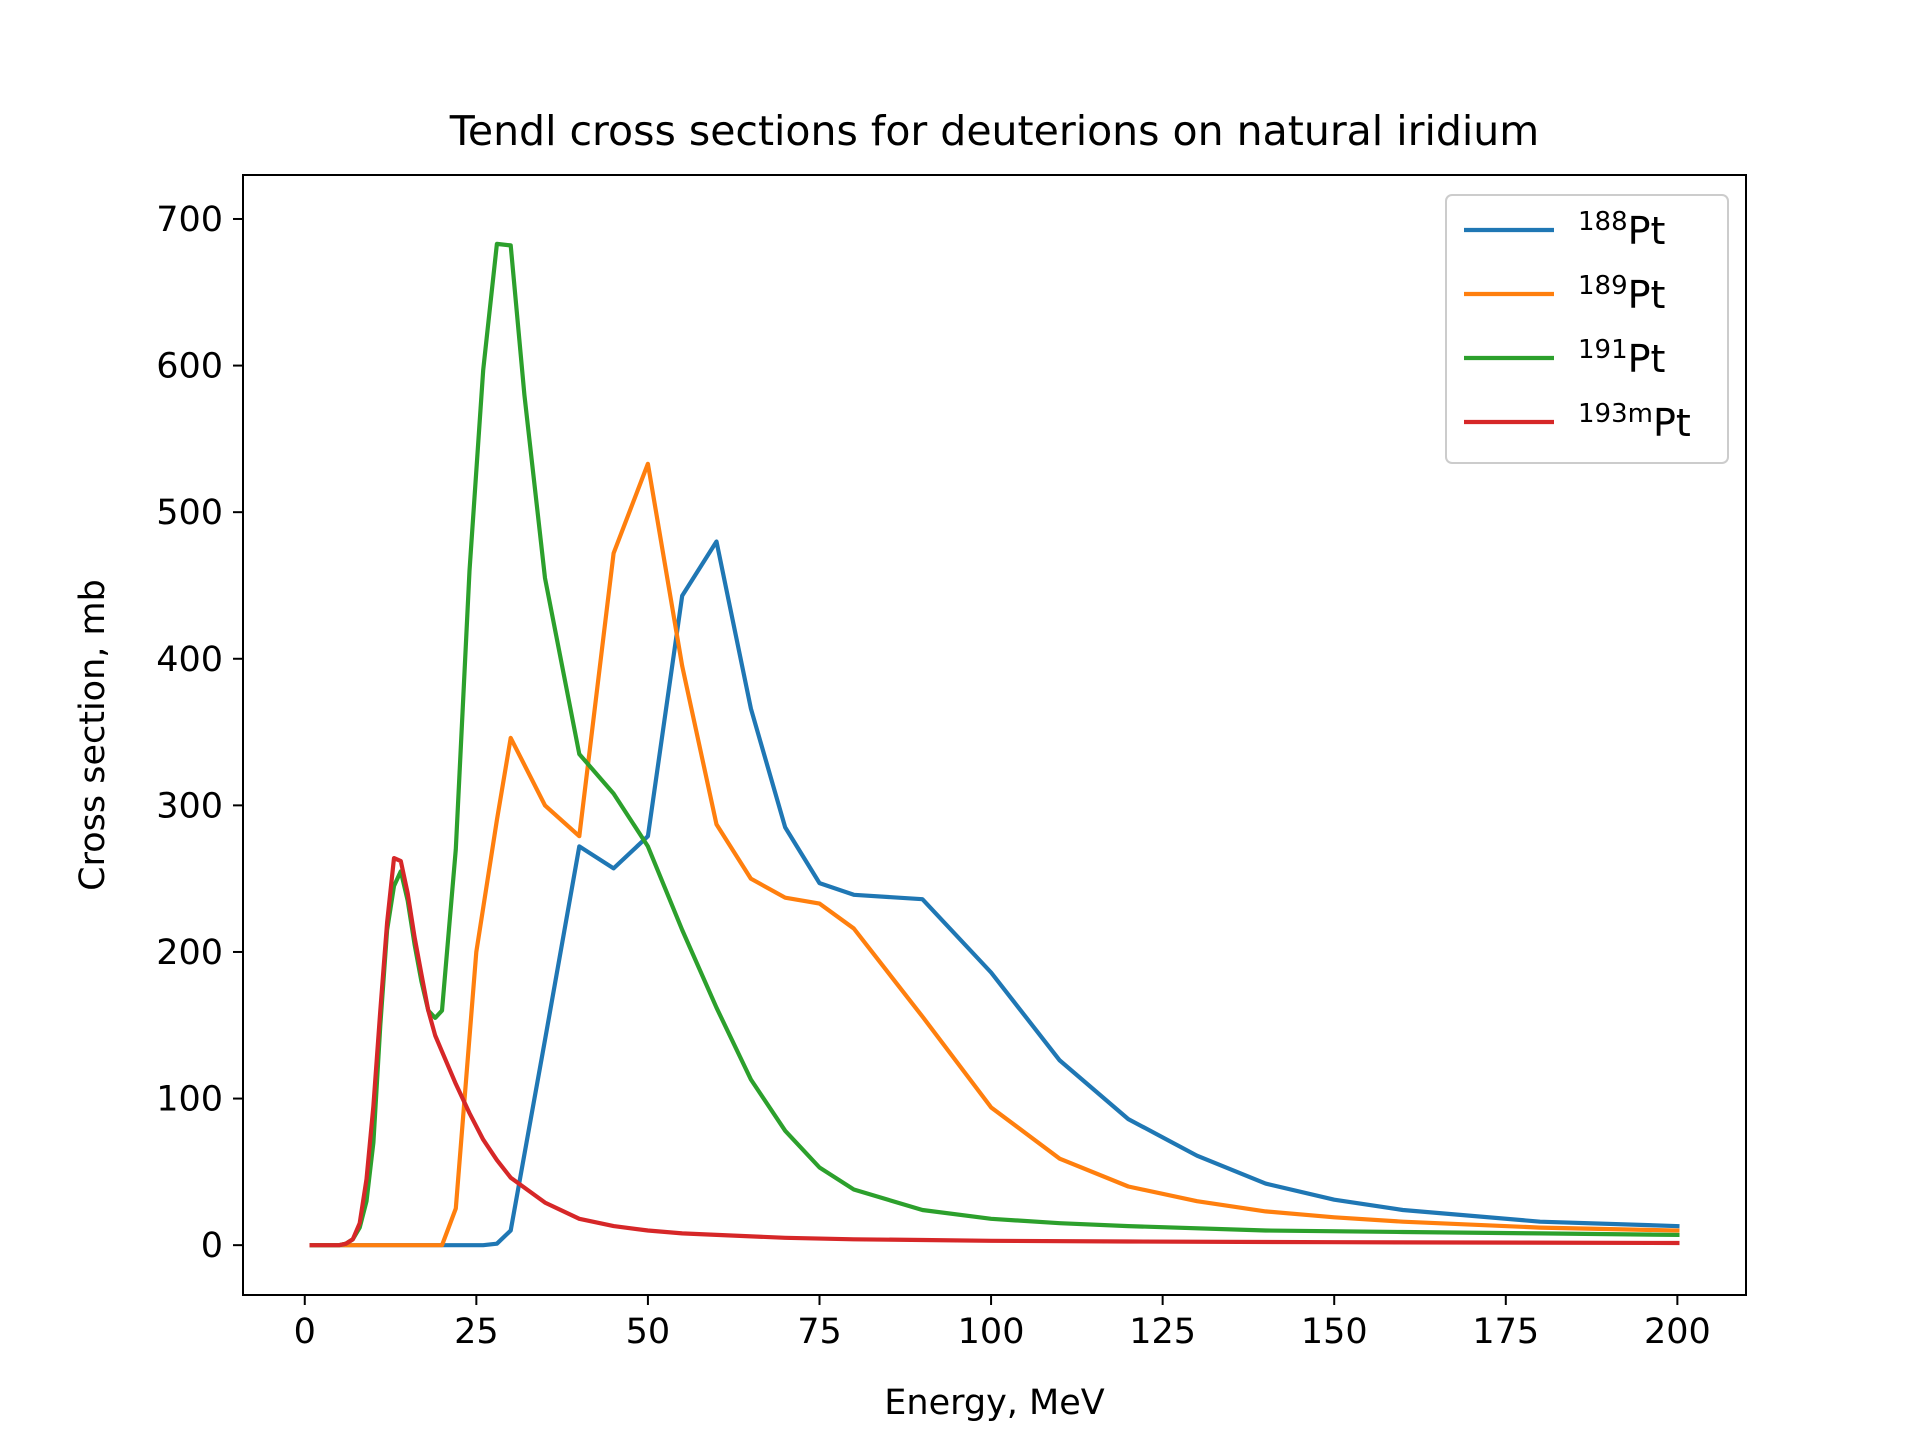 The image size is (1920, 1440). What do you see at coordinates (1615, 414) in the screenshot?
I see `legend-mass-number: 193m` at bounding box center [1615, 414].